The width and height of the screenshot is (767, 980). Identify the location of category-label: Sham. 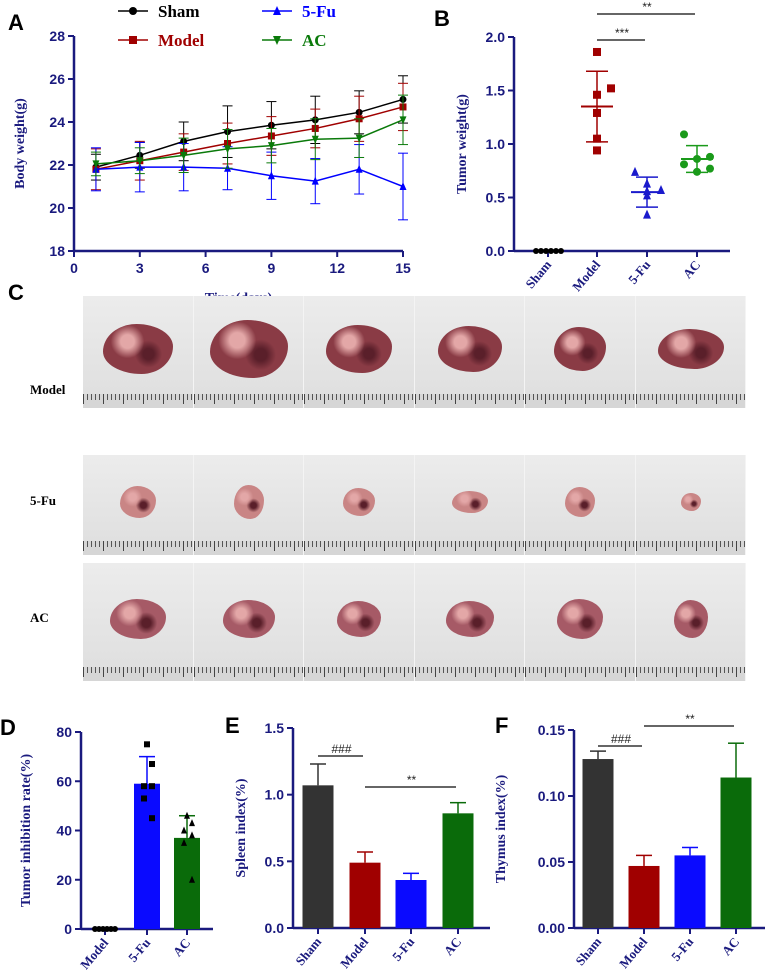
(538, 274).